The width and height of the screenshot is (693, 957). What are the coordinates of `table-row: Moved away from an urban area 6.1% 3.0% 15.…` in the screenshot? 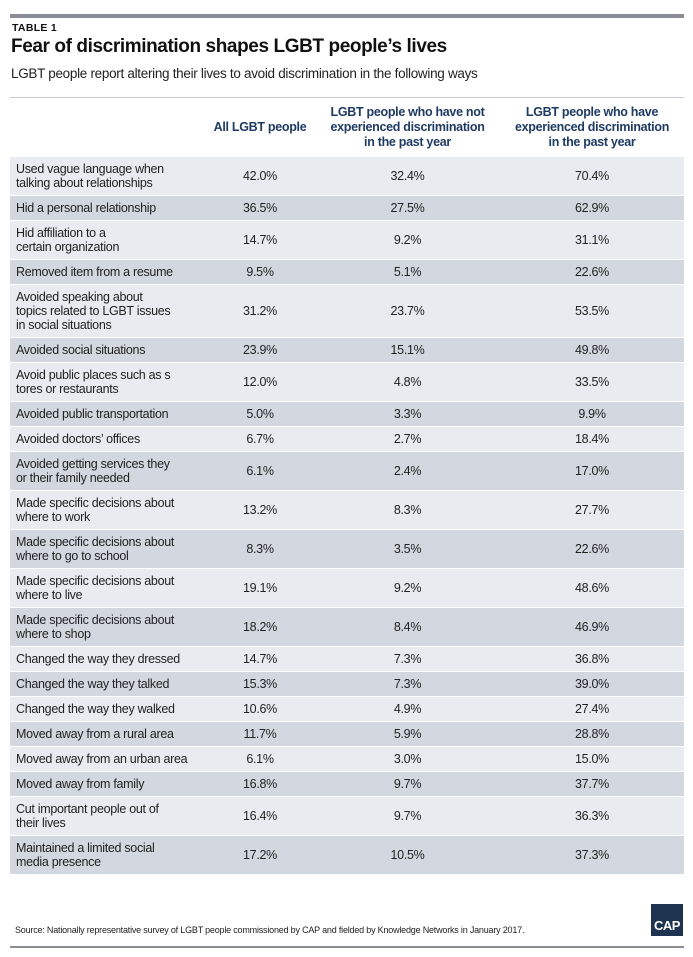 It's located at (347, 759).